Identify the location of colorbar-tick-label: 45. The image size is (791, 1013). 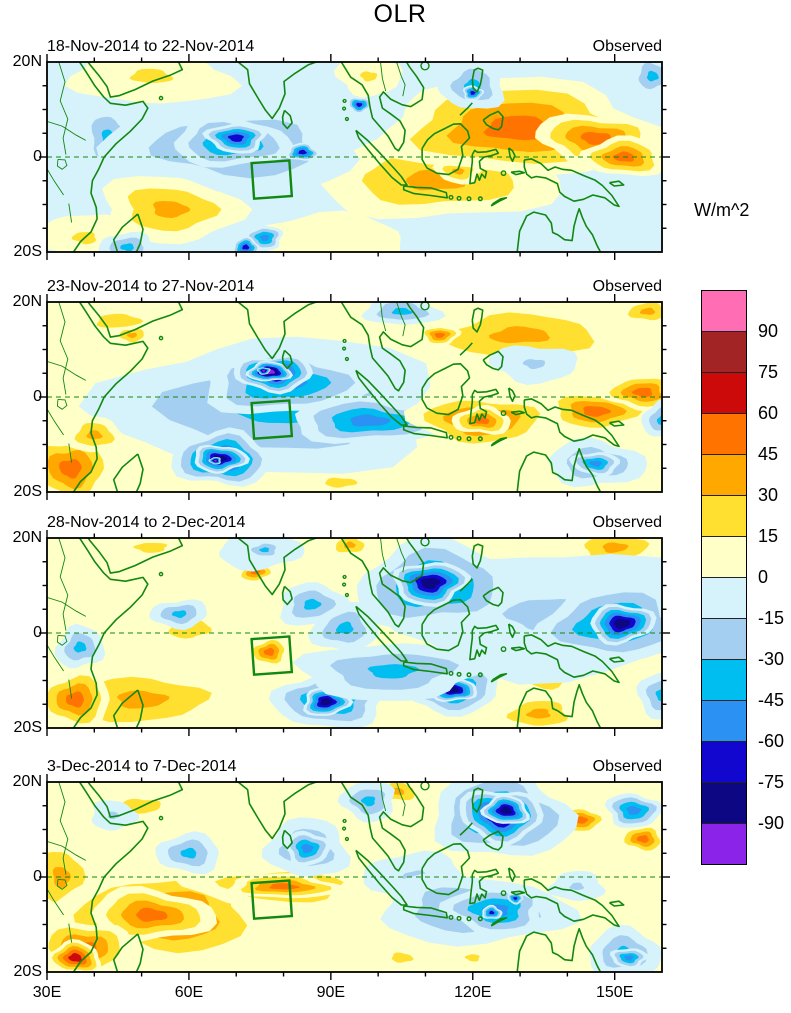
(768, 454).